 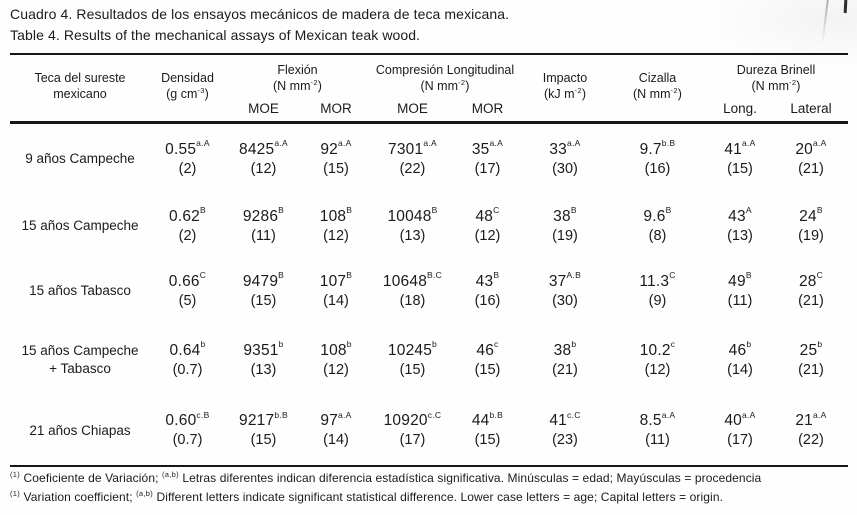 I want to click on cell-value: 7301a.A, so click(x=412, y=148).